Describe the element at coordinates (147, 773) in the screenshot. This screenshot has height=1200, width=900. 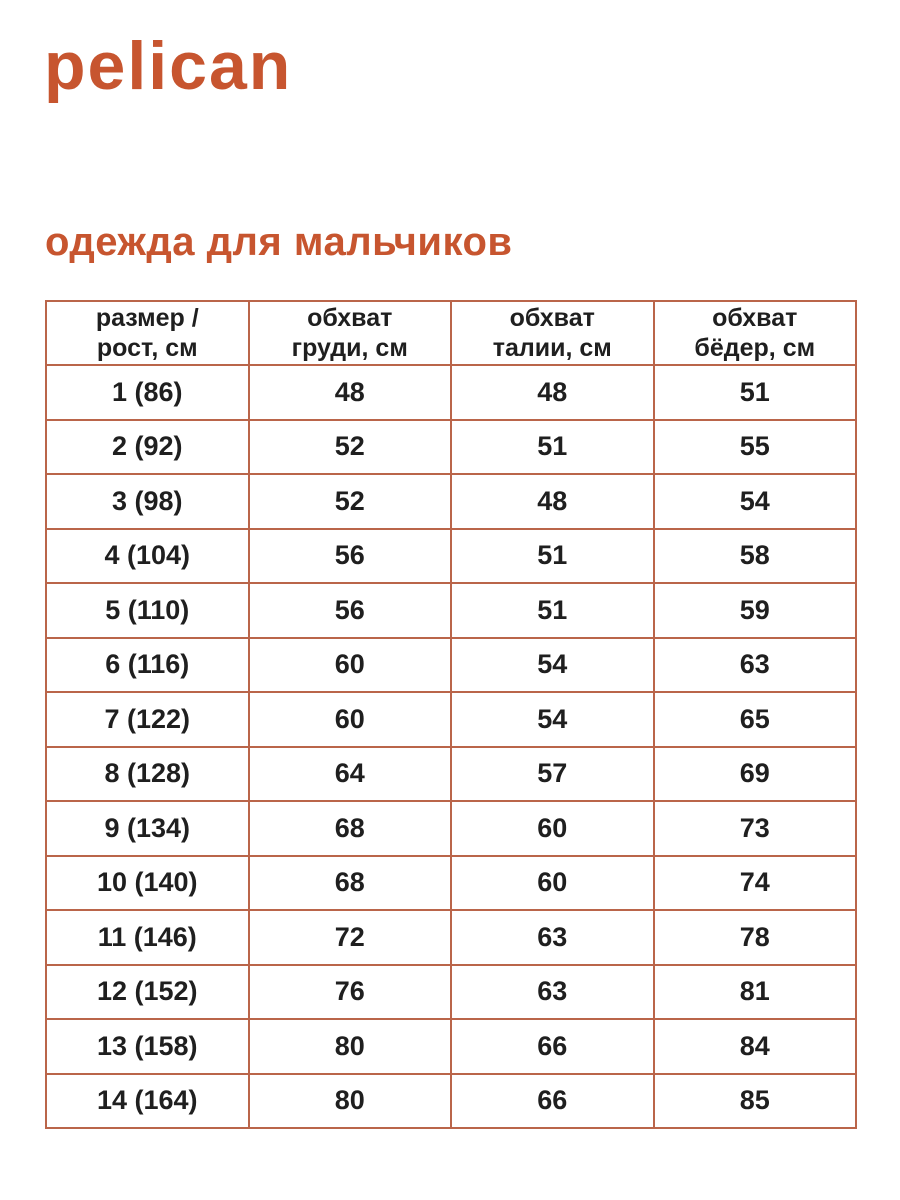
I see `size-cell: 8 (128)` at that location.